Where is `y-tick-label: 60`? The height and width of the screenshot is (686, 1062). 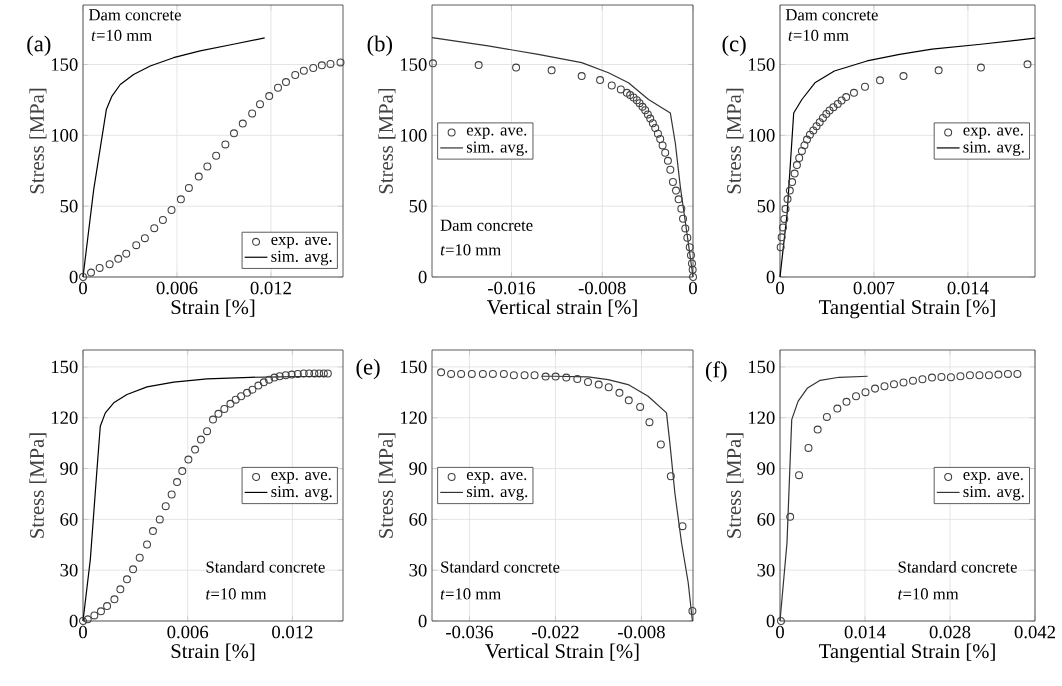 y-tick-label: 60 is located at coordinates (418, 519).